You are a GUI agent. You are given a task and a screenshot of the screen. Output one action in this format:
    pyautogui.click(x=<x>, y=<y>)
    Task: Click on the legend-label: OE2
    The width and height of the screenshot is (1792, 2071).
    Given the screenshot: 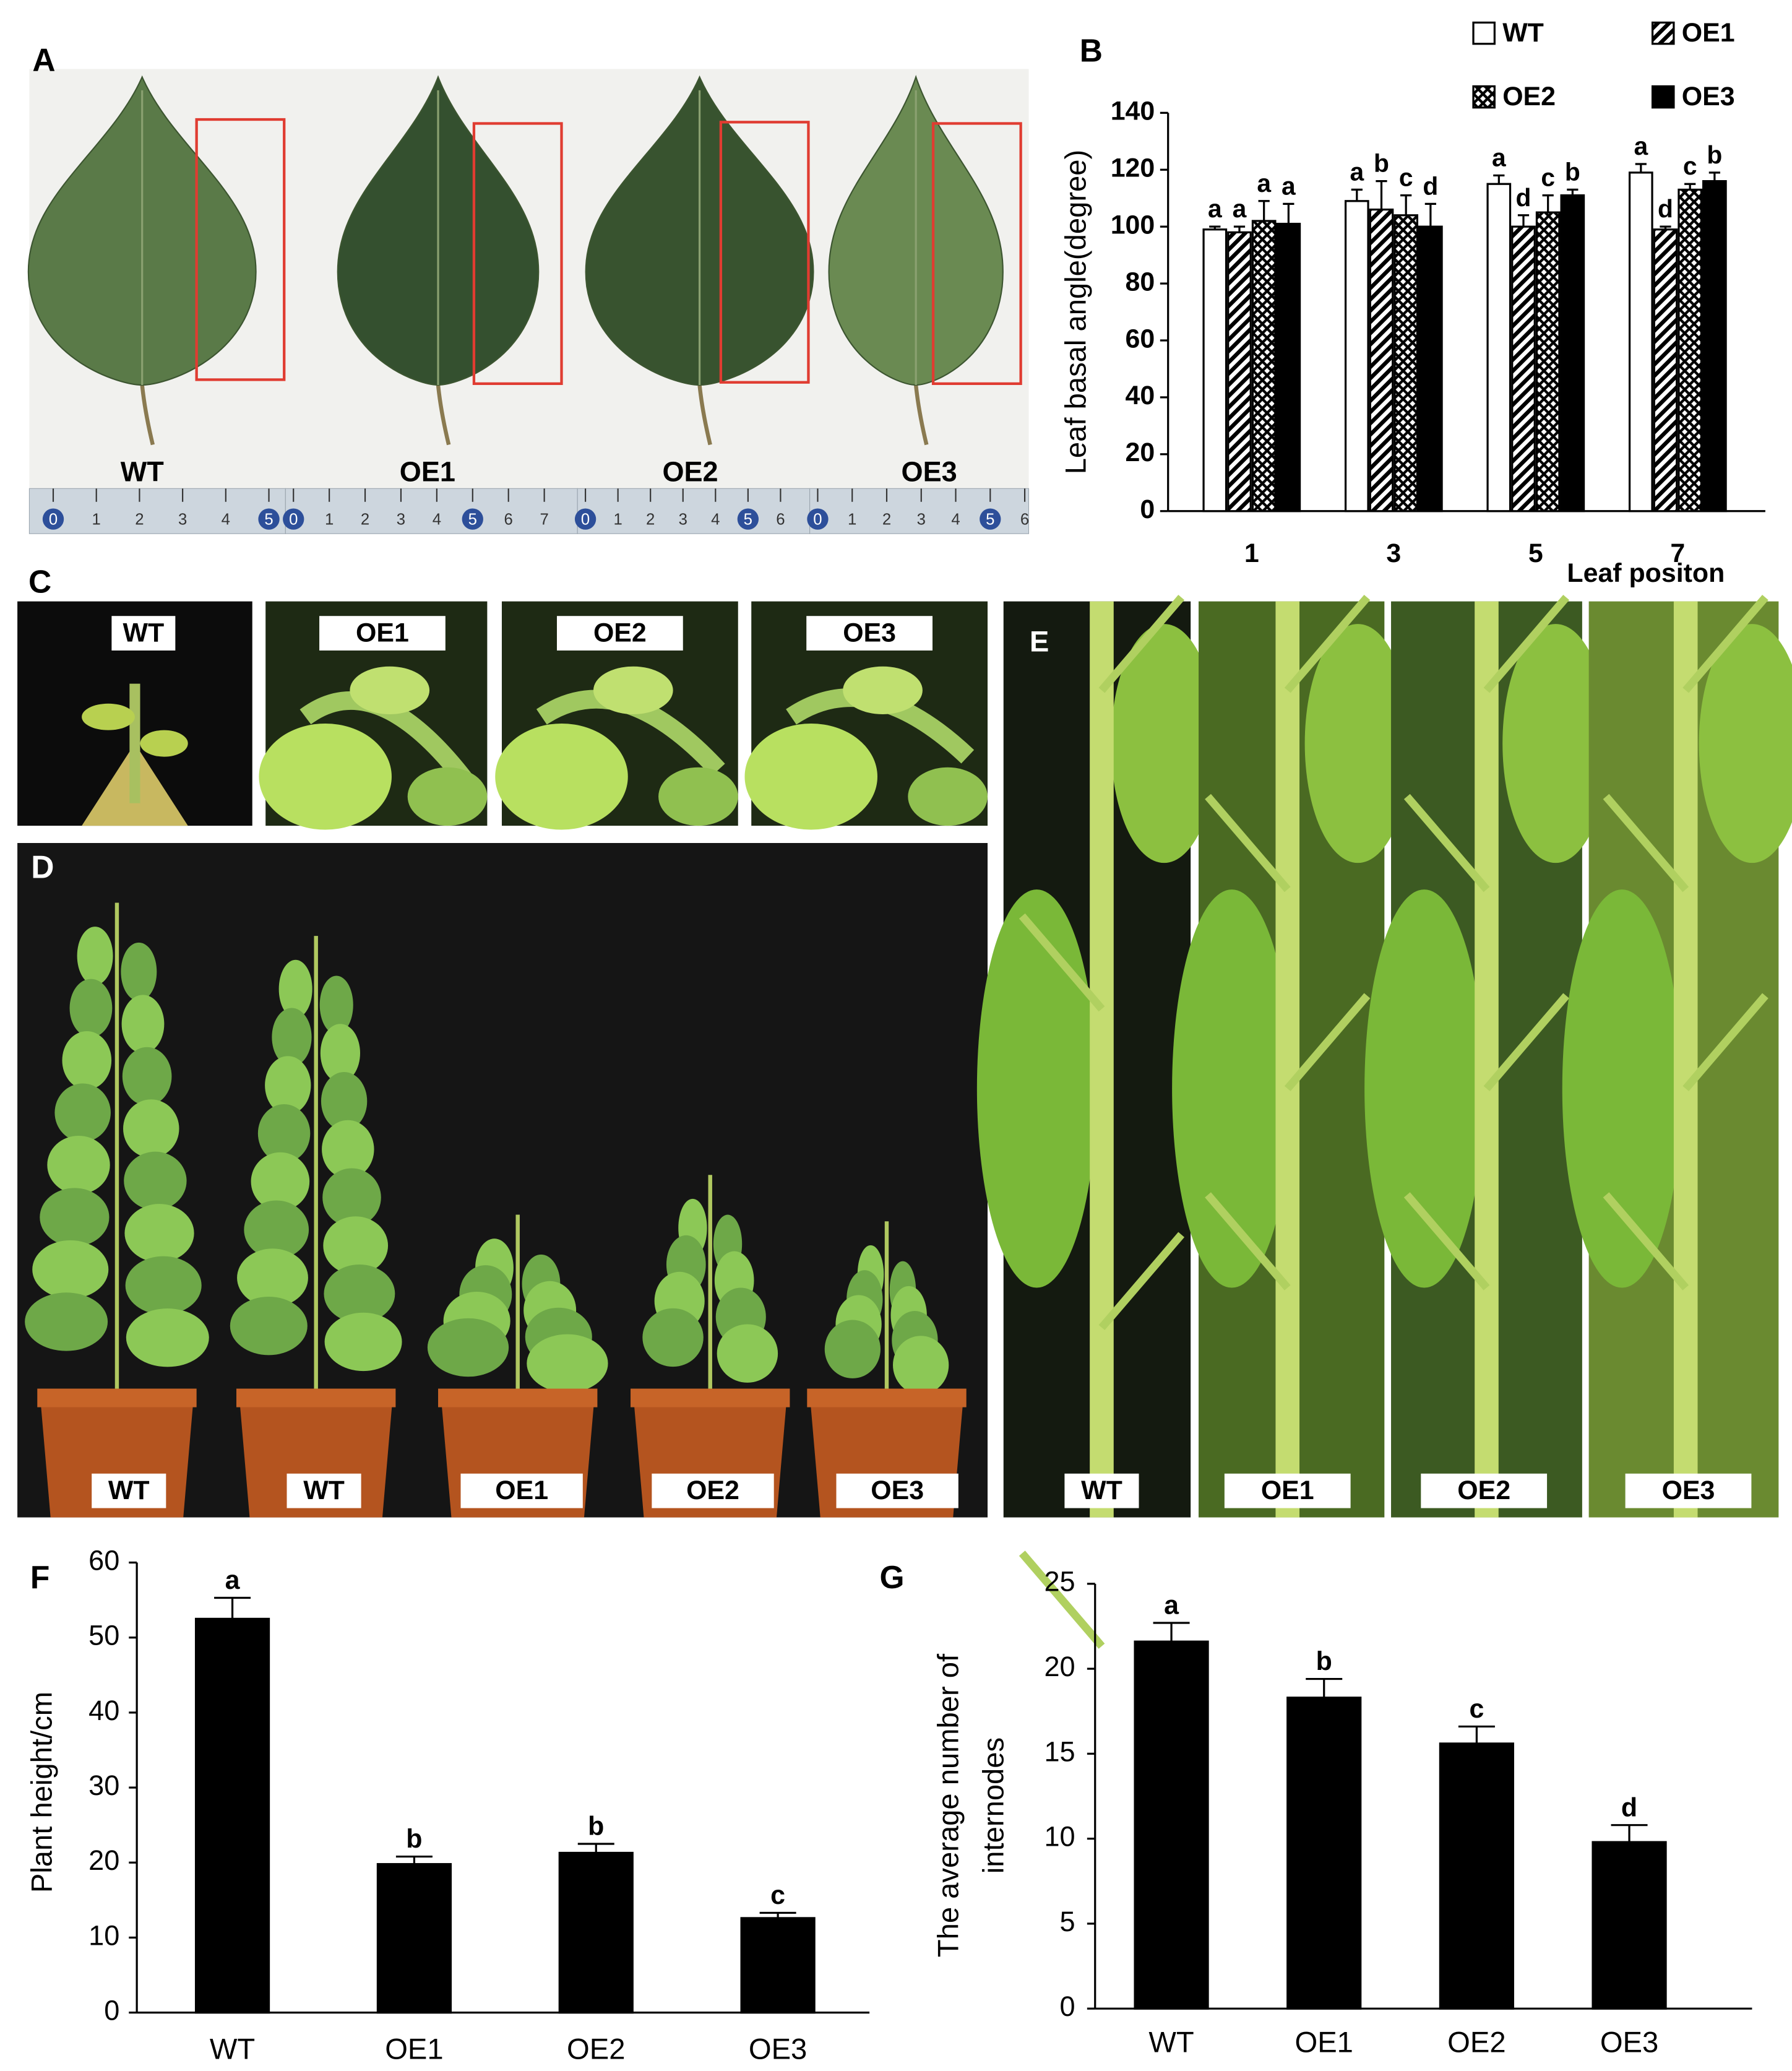 What is the action you would take?
    pyautogui.click(x=1529, y=96)
    